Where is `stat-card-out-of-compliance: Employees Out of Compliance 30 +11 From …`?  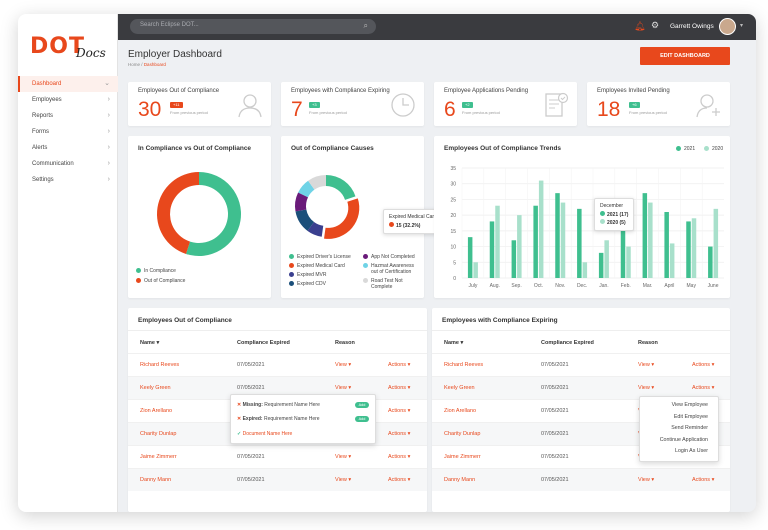 stat-card-out-of-compliance: Employees Out of Compliance 30 +11 From … is located at coordinates (199, 104).